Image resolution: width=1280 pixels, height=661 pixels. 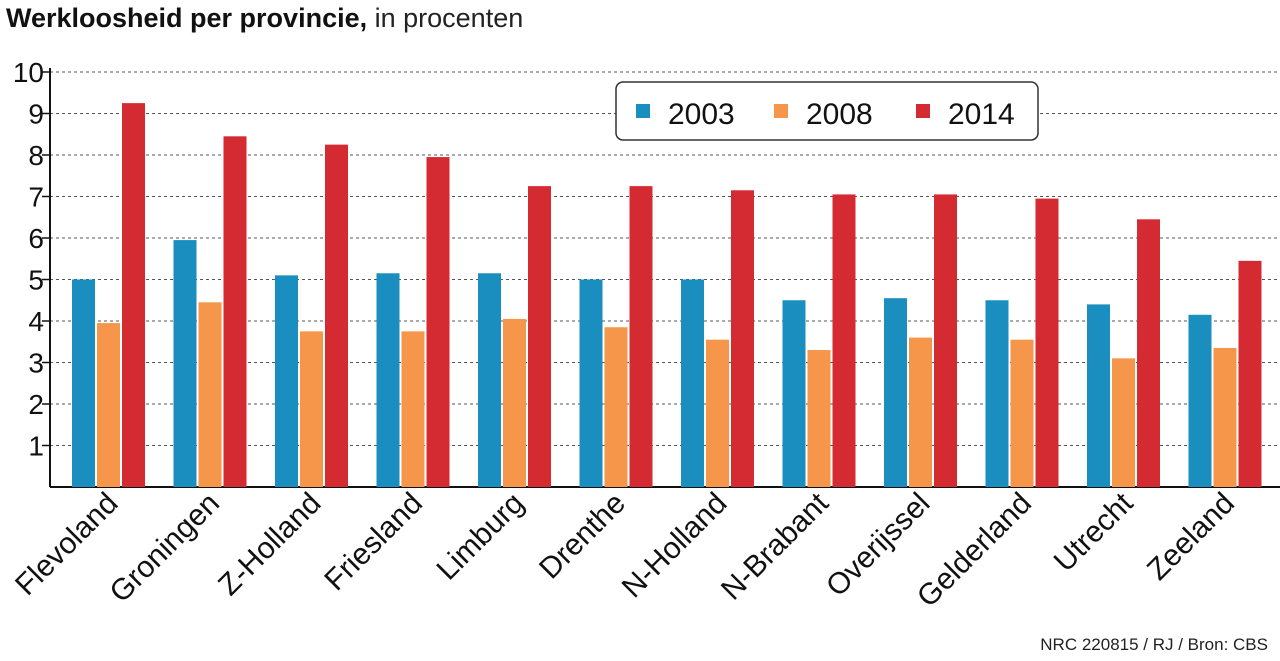 I want to click on legend-swatch-2008, so click(x=781, y=111).